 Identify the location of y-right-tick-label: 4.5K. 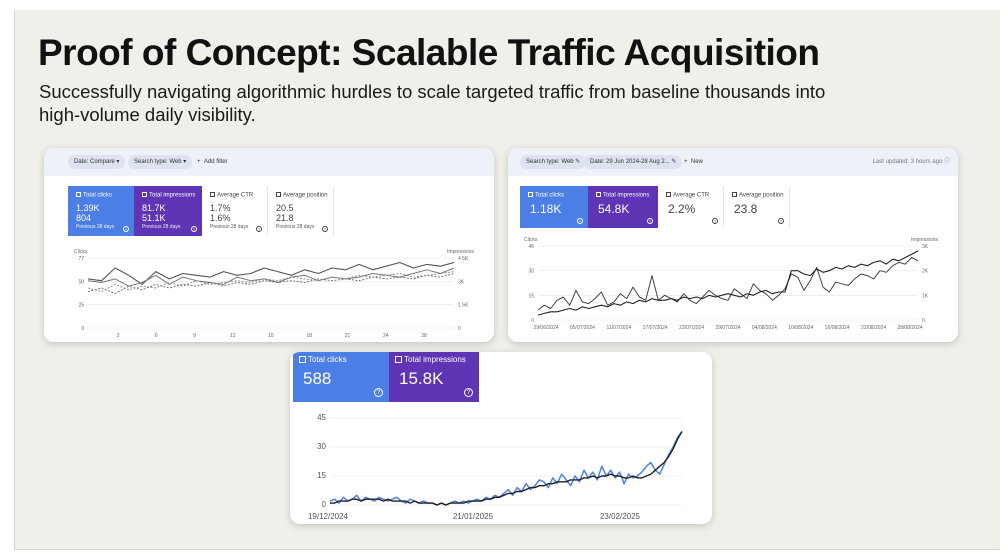
(463, 259).